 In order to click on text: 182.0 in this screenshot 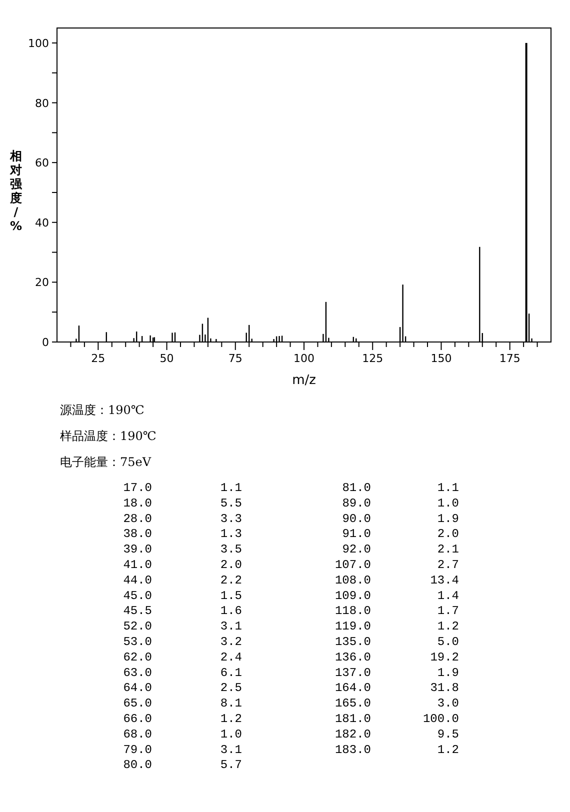, I will do `click(352, 734)`.